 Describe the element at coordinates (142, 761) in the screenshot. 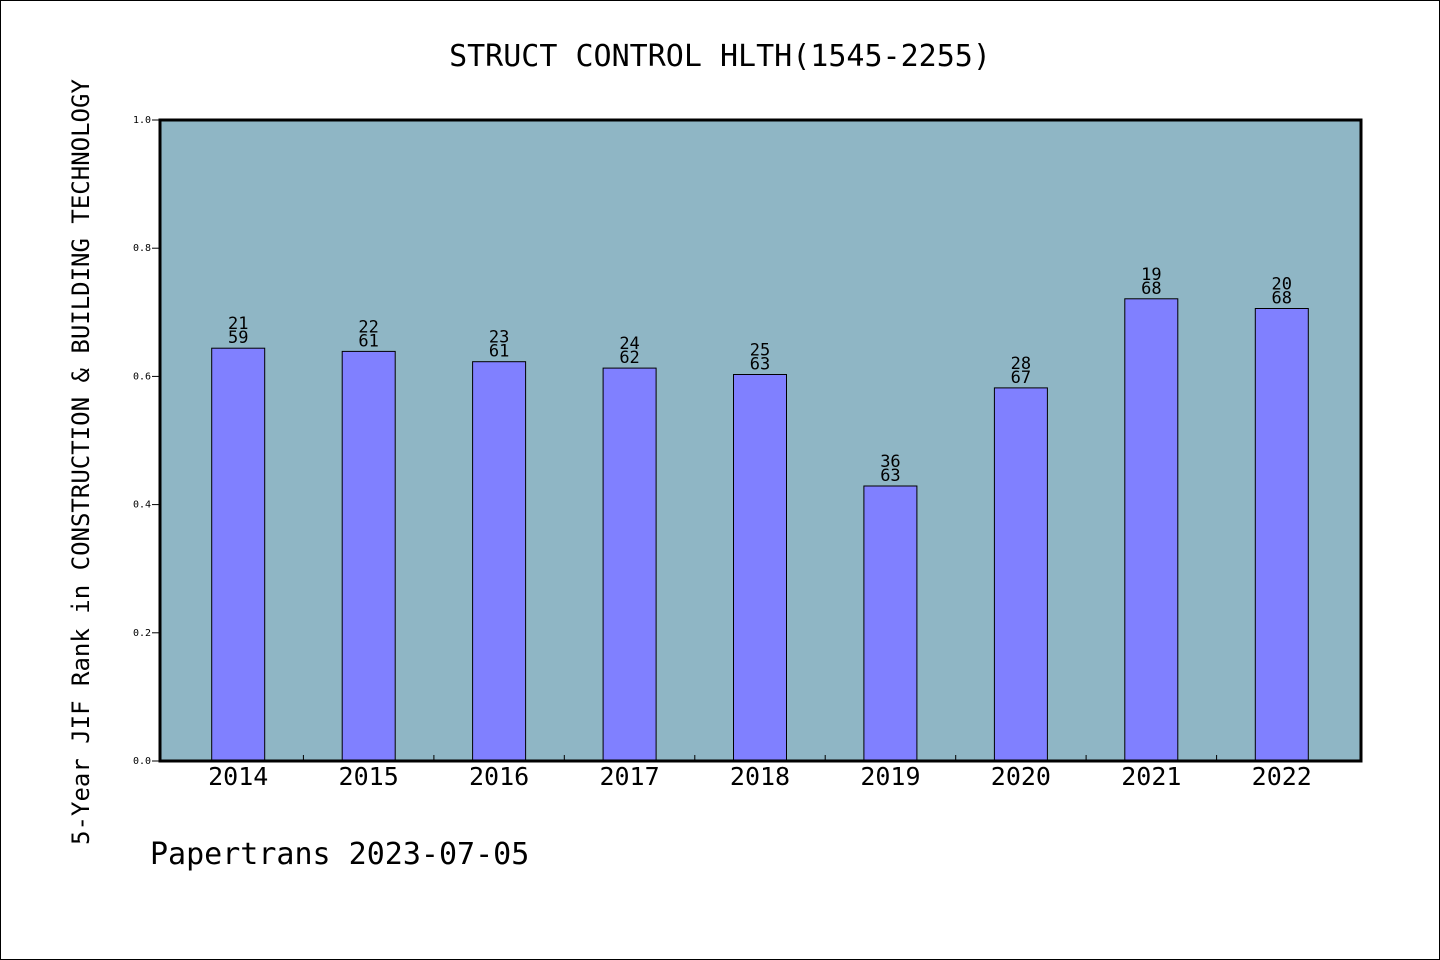

I see `y-tick-label: 0.0` at that location.